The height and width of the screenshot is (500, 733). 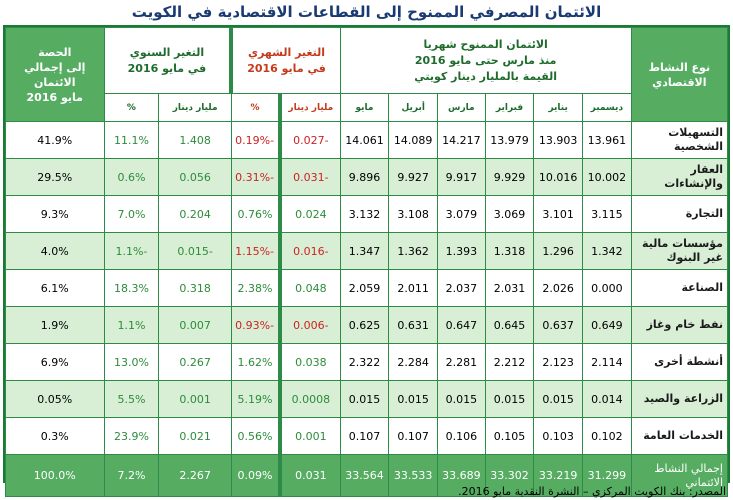 What do you see at coordinates (309, 325) in the screenshot?
I see `monthly-change-value: -0.006` at bounding box center [309, 325].